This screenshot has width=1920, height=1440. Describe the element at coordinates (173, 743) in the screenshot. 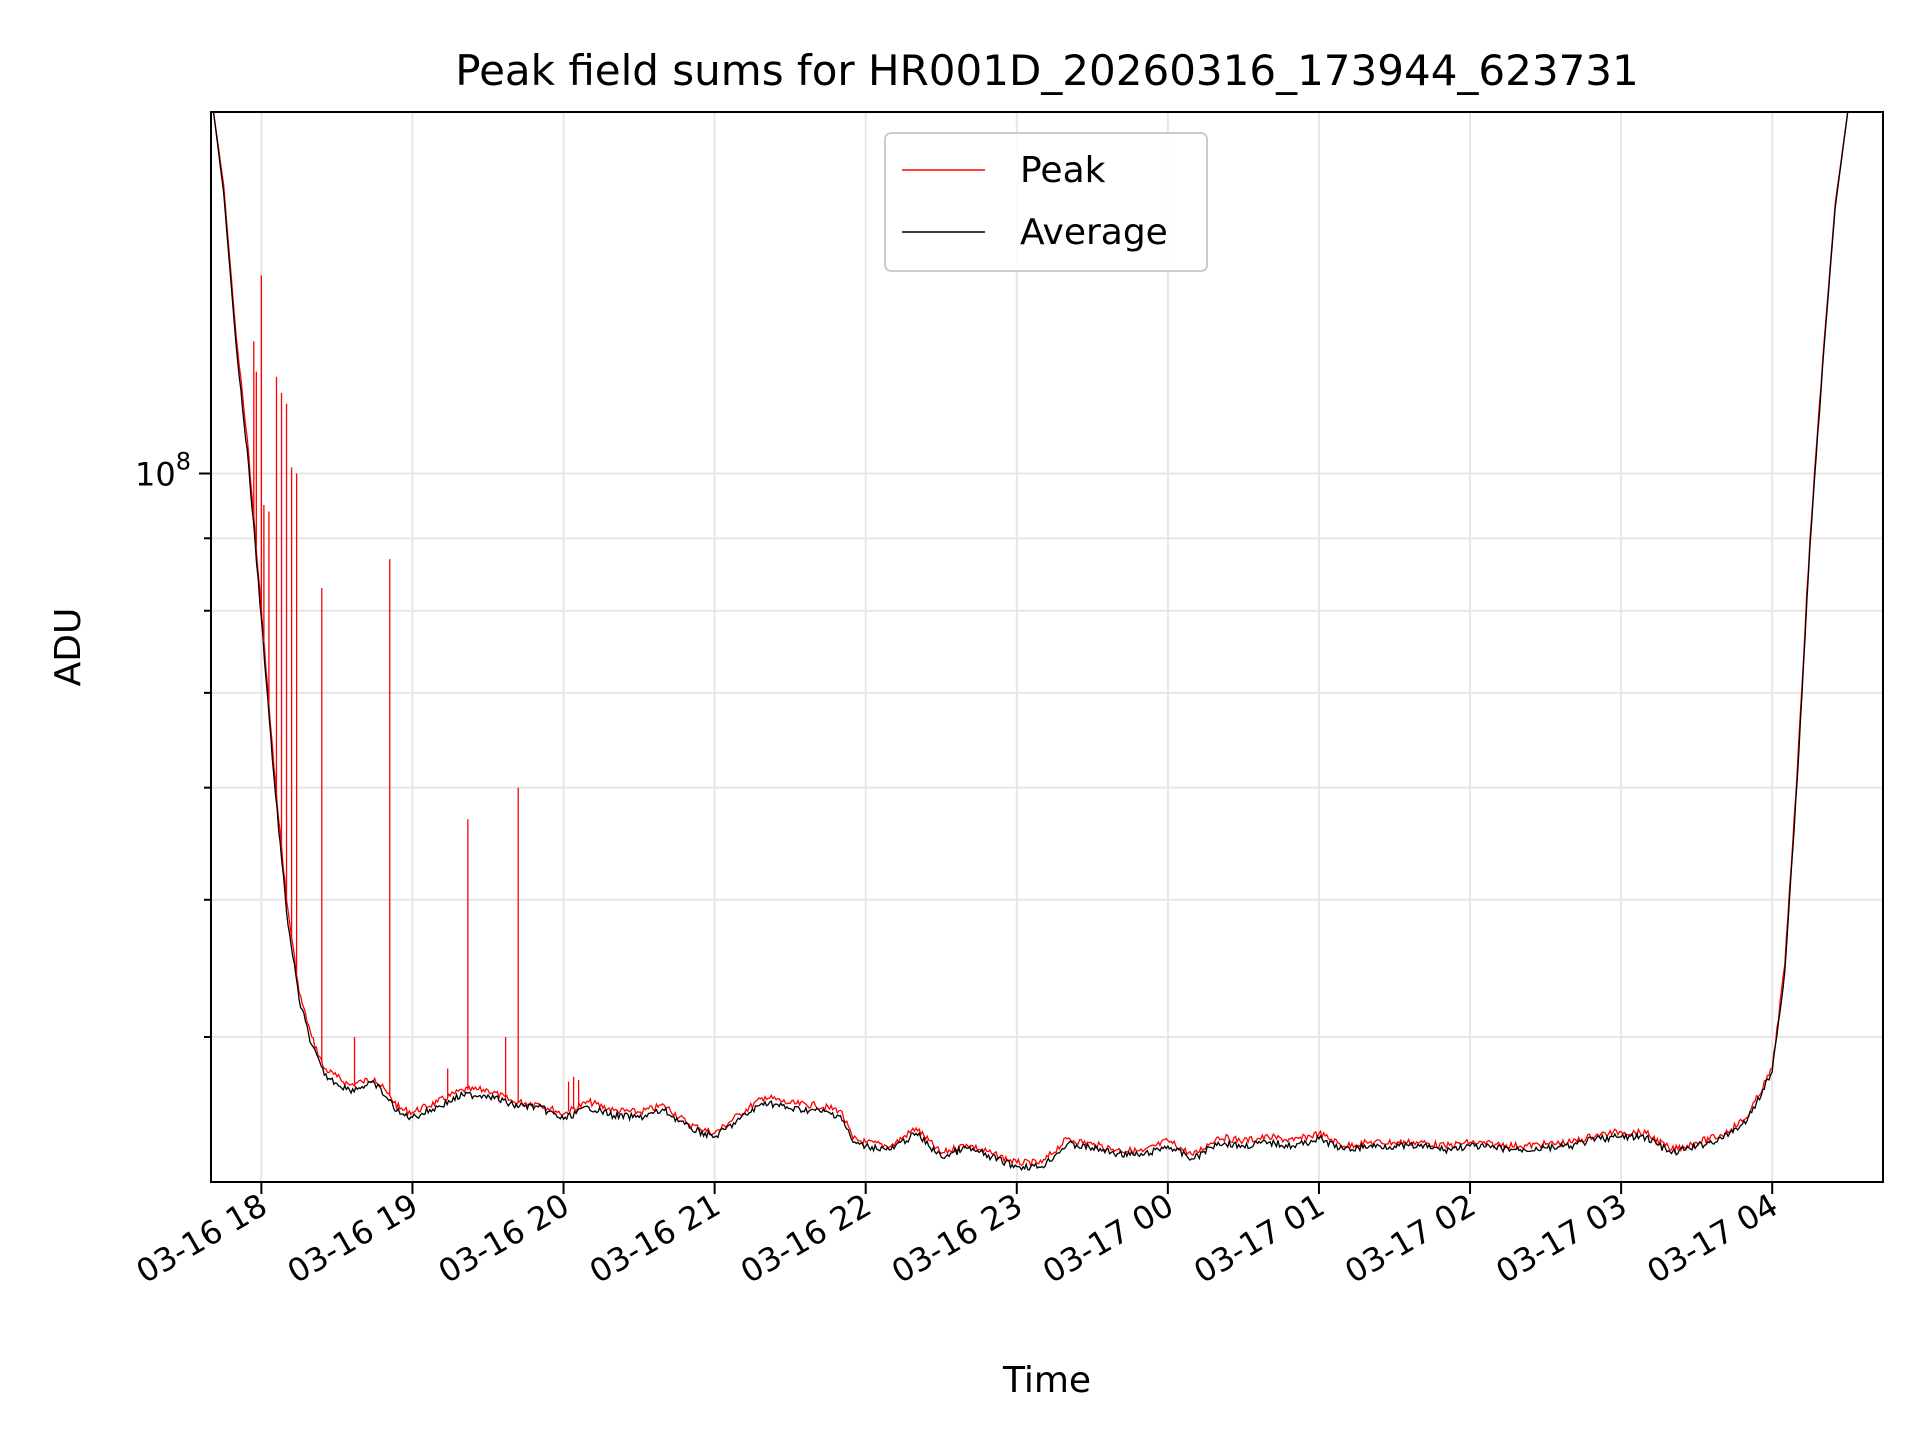

I see `y-axis-ticks: 108` at that location.